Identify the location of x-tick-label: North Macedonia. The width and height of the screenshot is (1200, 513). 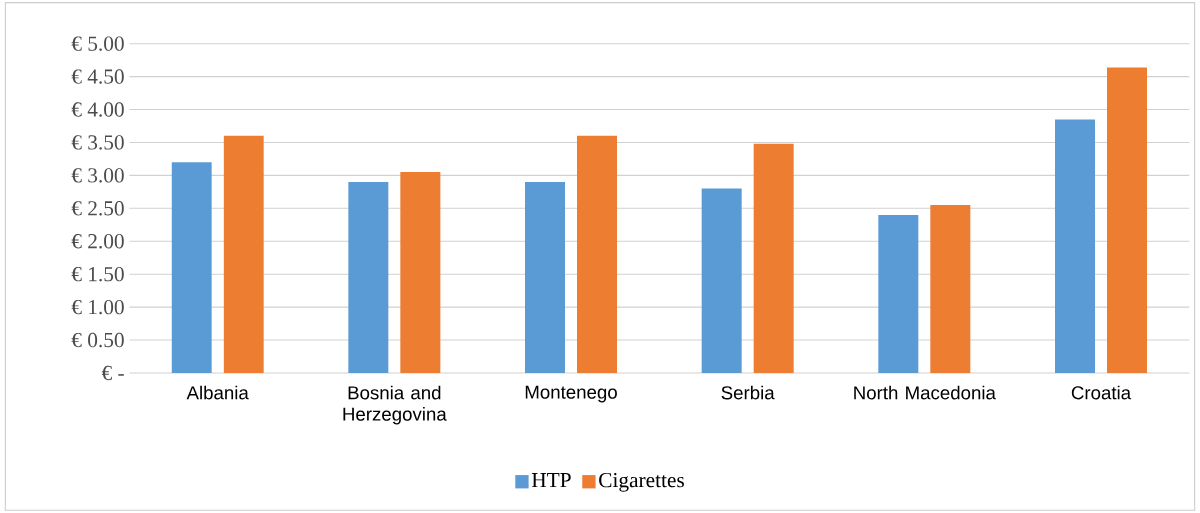
(925, 392).